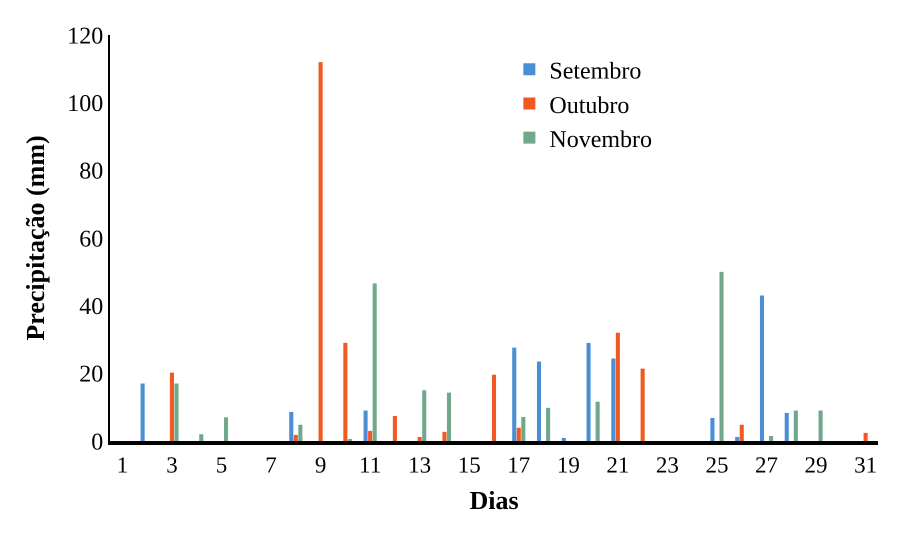  What do you see at coordinates (469, 465) in the screenshot?
I see `x-tick-label: 15` at bounding box center [469, 465].